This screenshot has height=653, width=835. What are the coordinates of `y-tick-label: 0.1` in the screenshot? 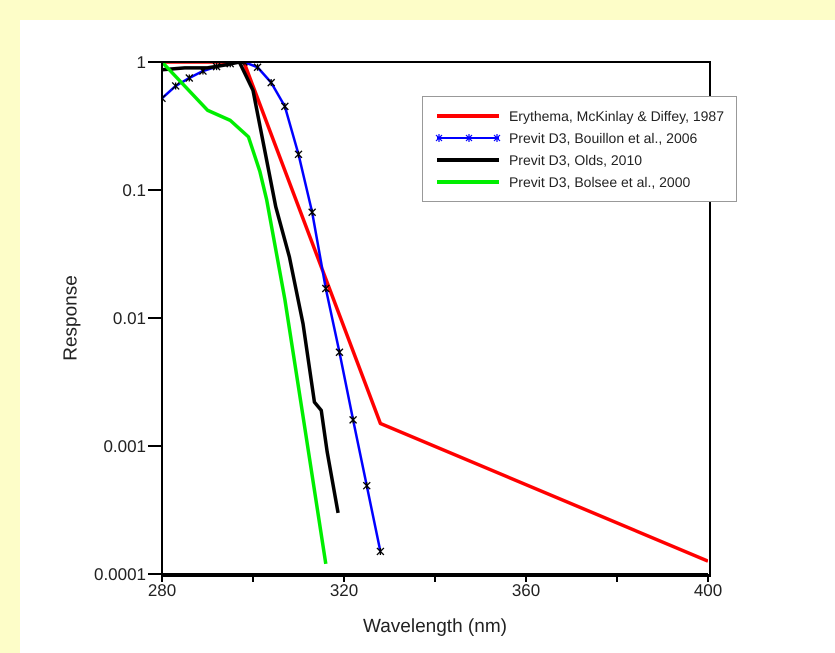 It's located at (134, 190).